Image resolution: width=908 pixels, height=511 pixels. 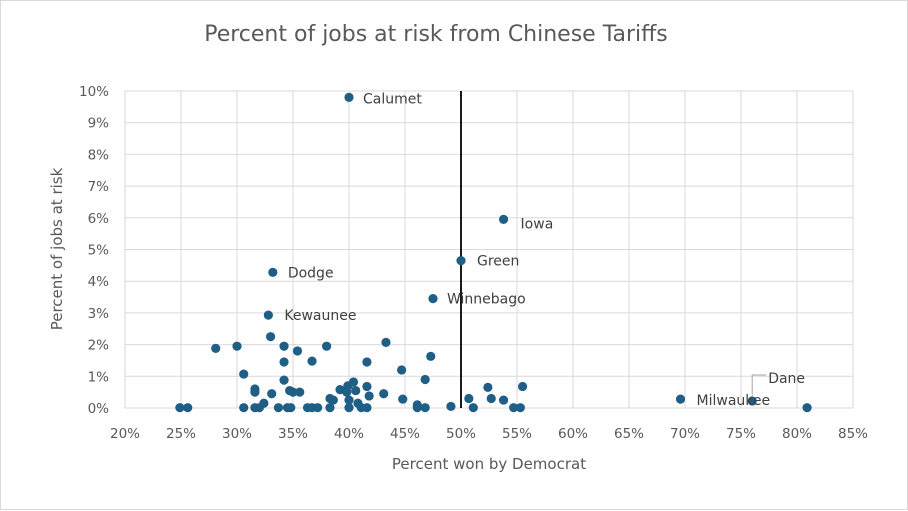 I want to click on y-tick-label: 6%, so click(x=99, y=219).